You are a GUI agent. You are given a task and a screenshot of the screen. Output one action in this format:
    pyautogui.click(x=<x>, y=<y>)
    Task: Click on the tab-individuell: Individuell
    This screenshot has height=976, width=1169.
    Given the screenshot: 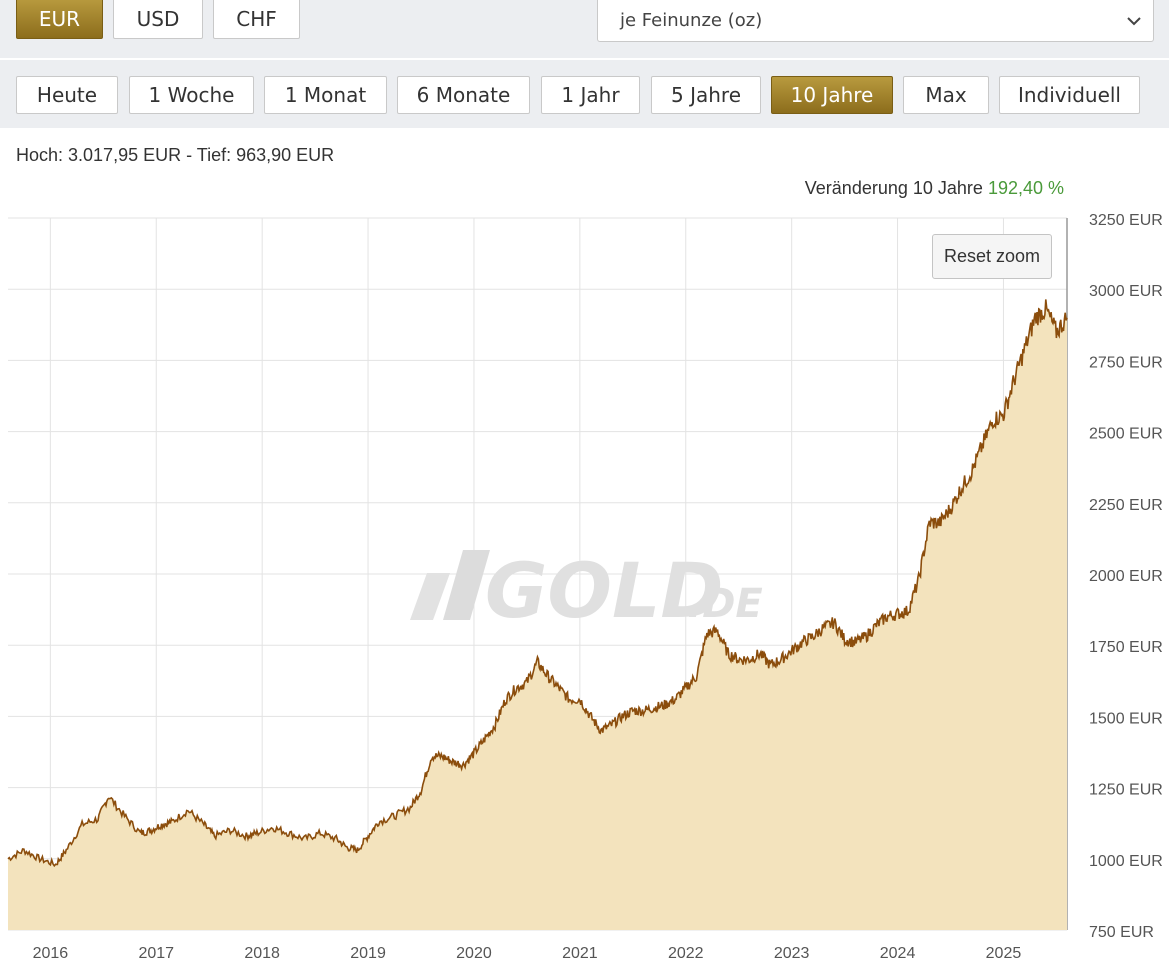 What is the action you would take?
    pyautogui.click(x=1069, y=95)
    